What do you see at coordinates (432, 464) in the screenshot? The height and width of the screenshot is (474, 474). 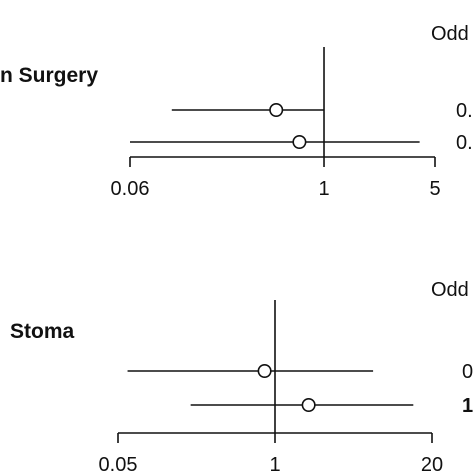 I see `x-tick-label: 20` at bounding box center [432, 464].